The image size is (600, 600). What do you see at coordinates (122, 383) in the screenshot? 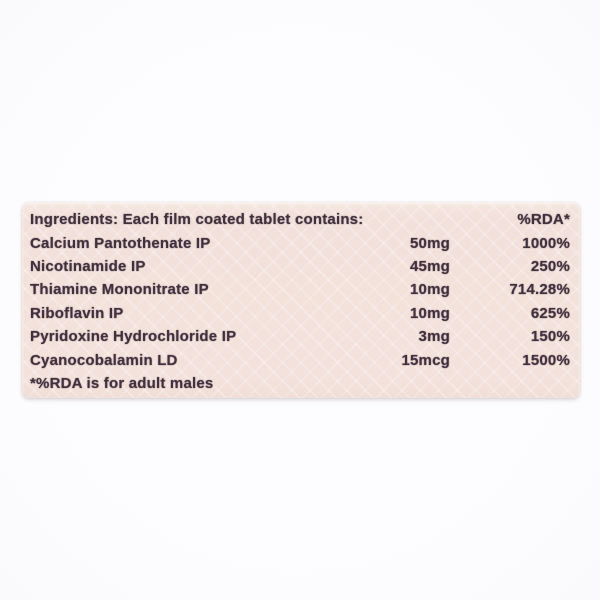
I see `rda-footnote: *%RDA is for adult males` at bounding box center [122, 383].